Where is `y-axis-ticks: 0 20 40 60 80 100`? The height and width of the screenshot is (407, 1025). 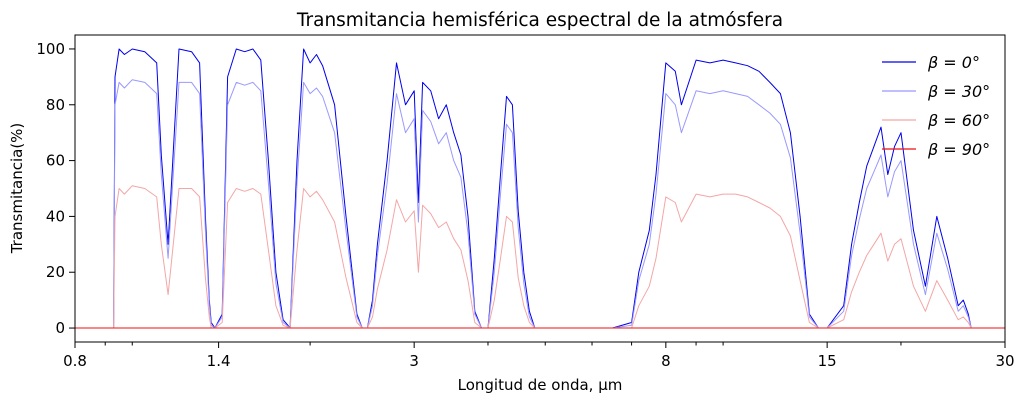 y-axis-ticks: 0 20 40 60 80 100 is located at coordinates (55, 188).